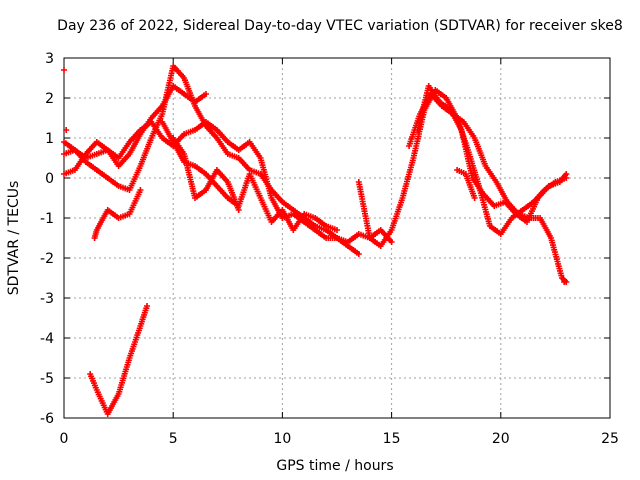  What do you see at coordinates (339, 439) in the screenshot?
I see `x-tick-labels: 0 5 10 15 20 25` at bounding box center [339, 439].